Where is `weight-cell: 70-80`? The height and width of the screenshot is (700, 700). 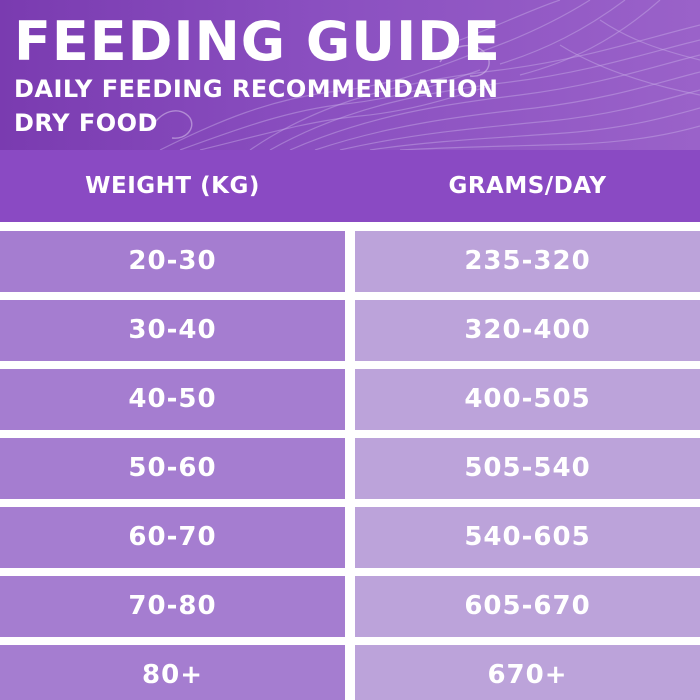 weight-cell: 70-80 is located at coordinates (172, 606).